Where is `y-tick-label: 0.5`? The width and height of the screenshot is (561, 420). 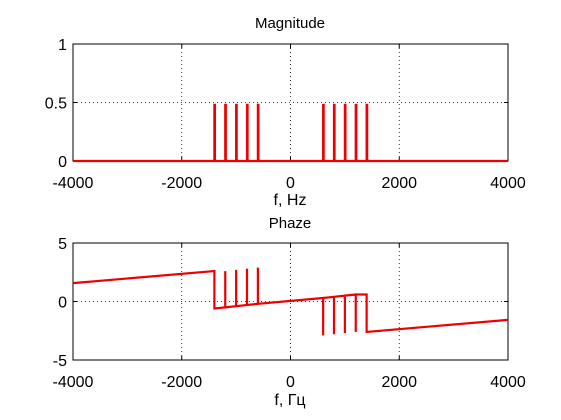
y-tick-label: 0.5 is located at coordinates (56, 104).